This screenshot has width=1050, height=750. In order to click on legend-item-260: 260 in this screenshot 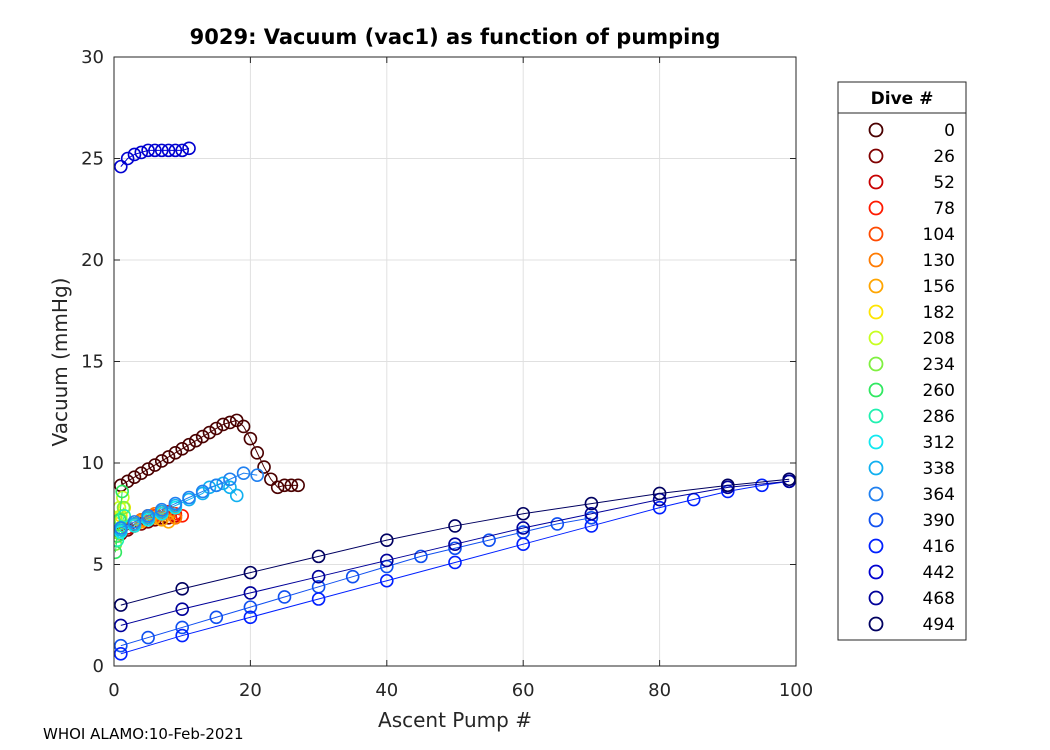, I will do `click(911, 391)`.